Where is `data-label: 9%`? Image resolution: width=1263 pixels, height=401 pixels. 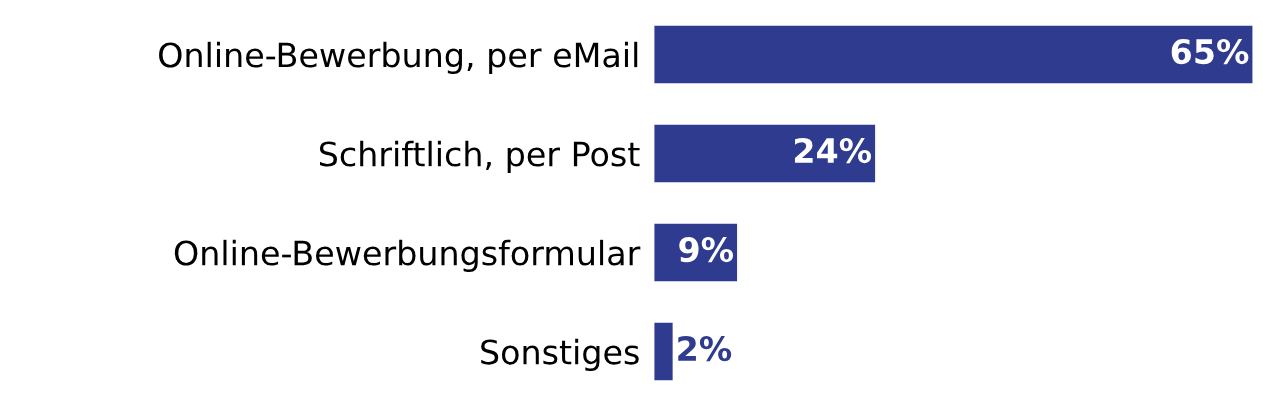
data-label: 9% is located at coordinates (706, 249).